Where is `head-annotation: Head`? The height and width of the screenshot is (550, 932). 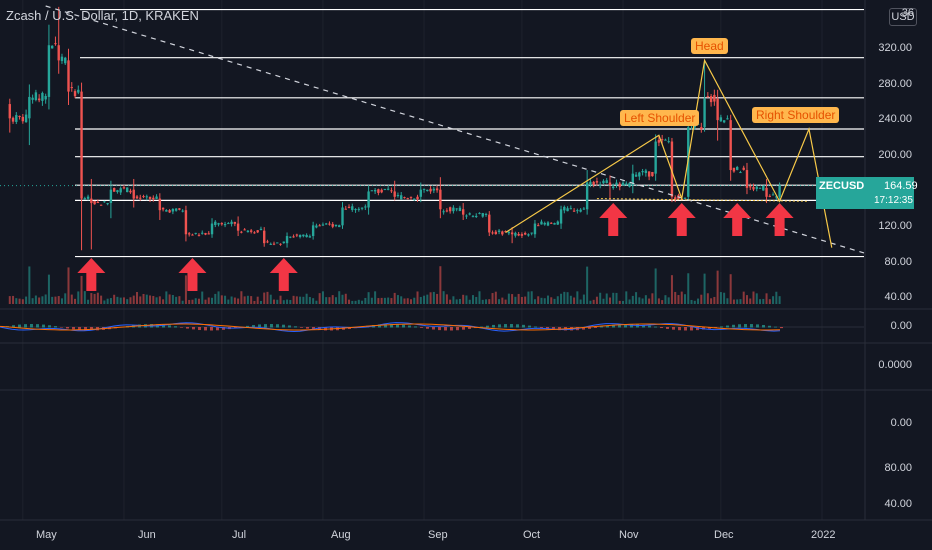 head-annotation: Head is located at coordinates (709, 46).